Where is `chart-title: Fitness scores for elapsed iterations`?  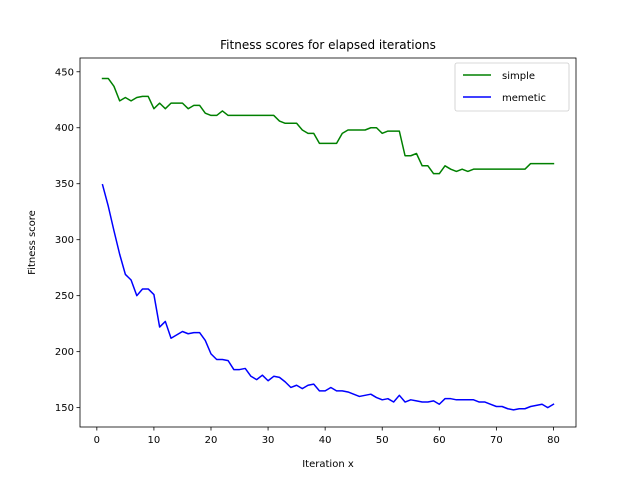
chart-title: Fitness scores for elapsed iterations is located at coordinates (328, 45).